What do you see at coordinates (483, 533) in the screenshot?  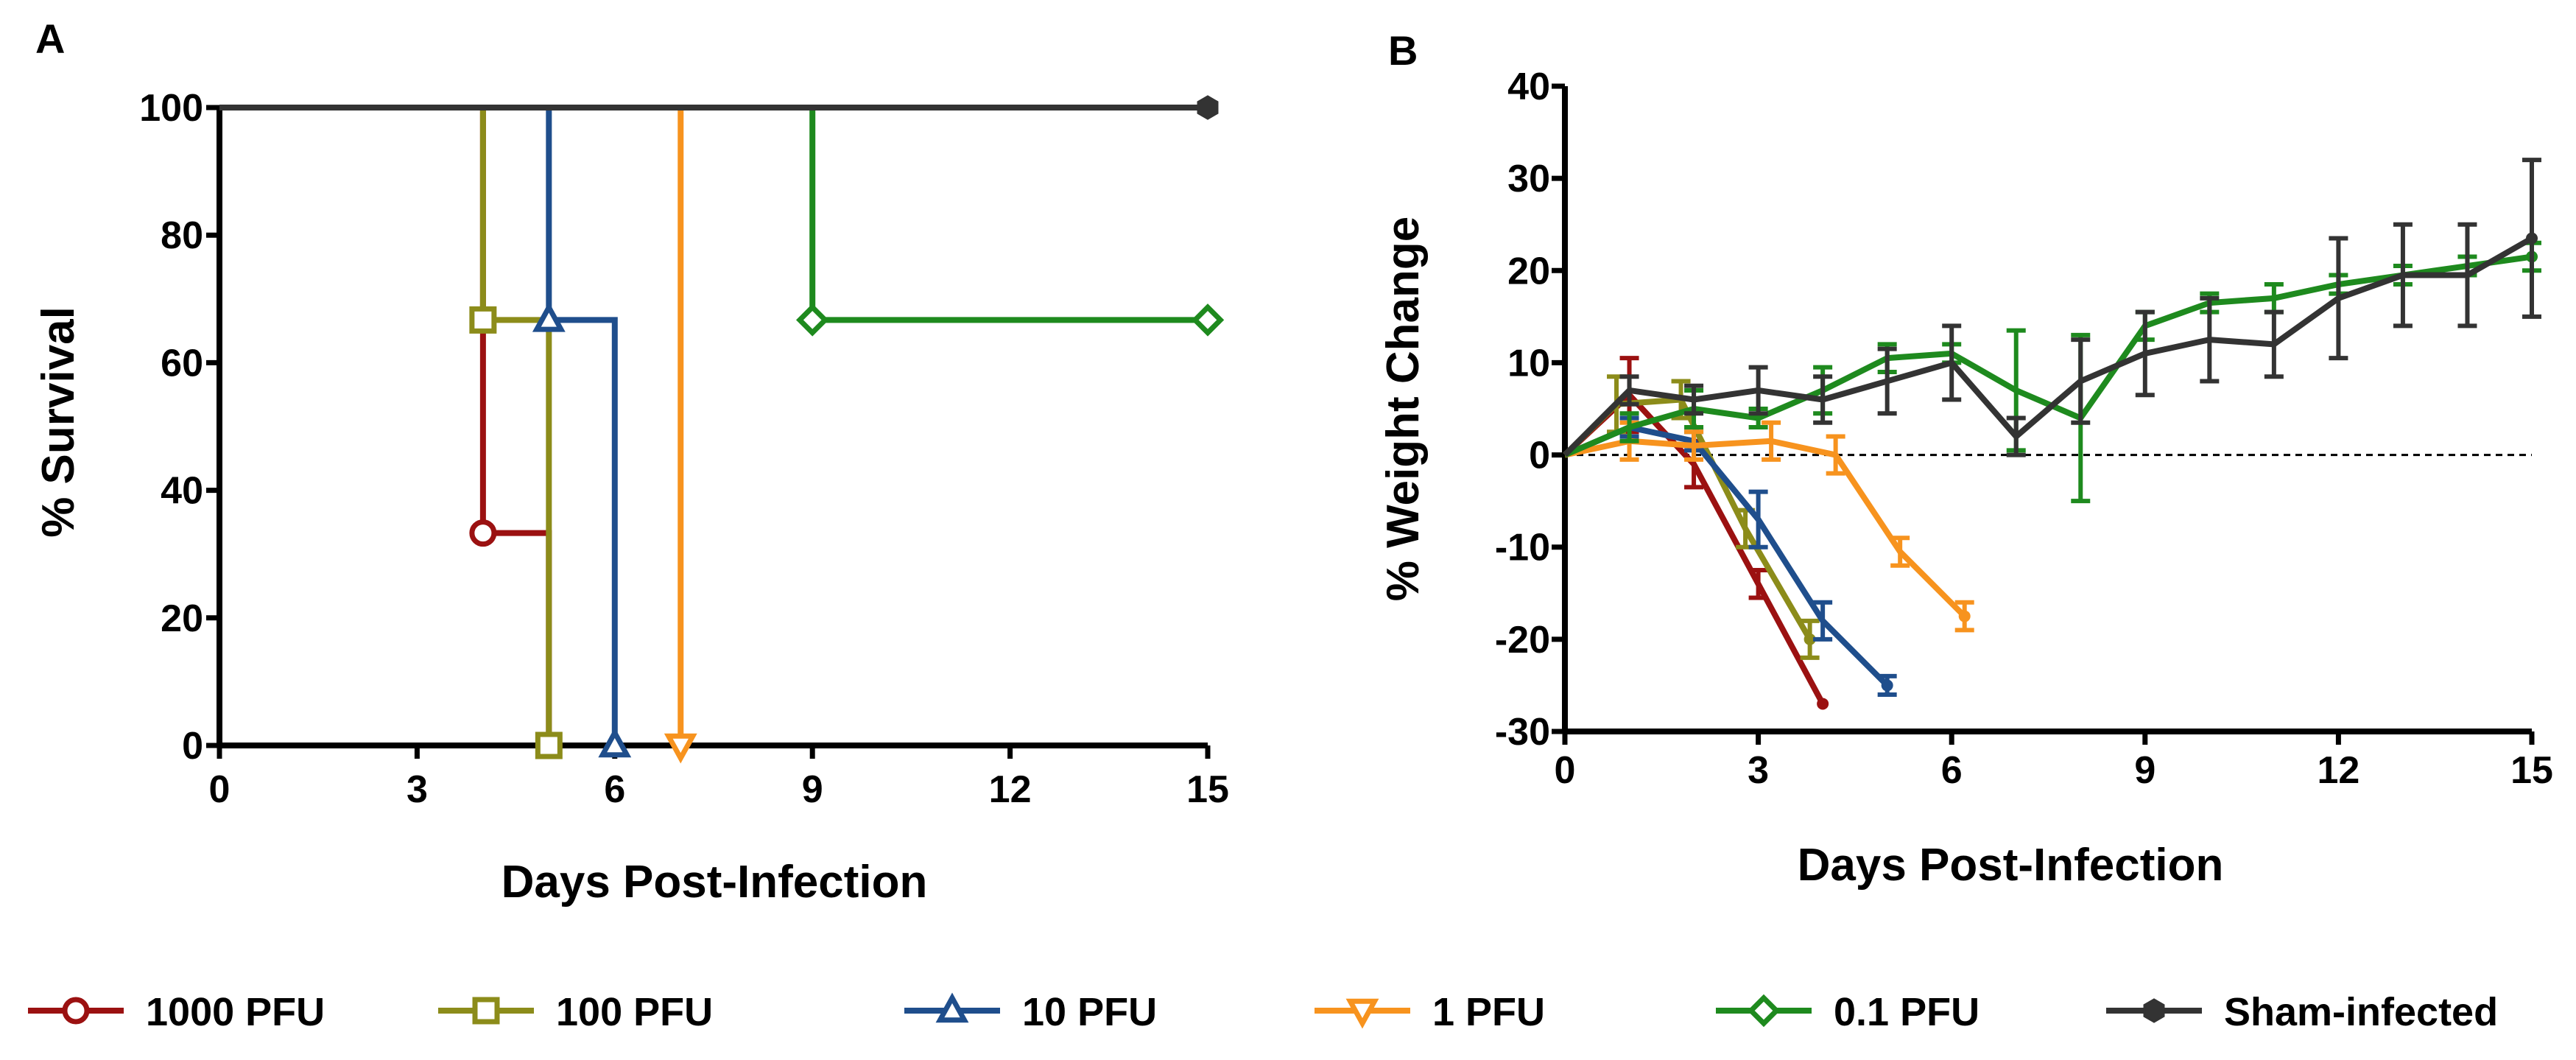 I see `survival-point-1000-pfu` at bounding box center [483, 533].